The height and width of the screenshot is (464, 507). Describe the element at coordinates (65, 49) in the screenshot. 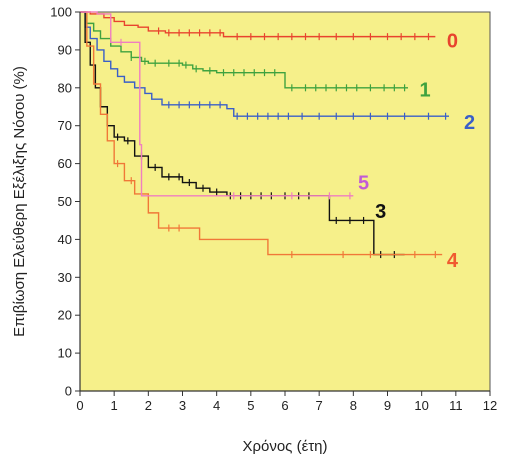

I see `y-tick-label: 90` at that location.